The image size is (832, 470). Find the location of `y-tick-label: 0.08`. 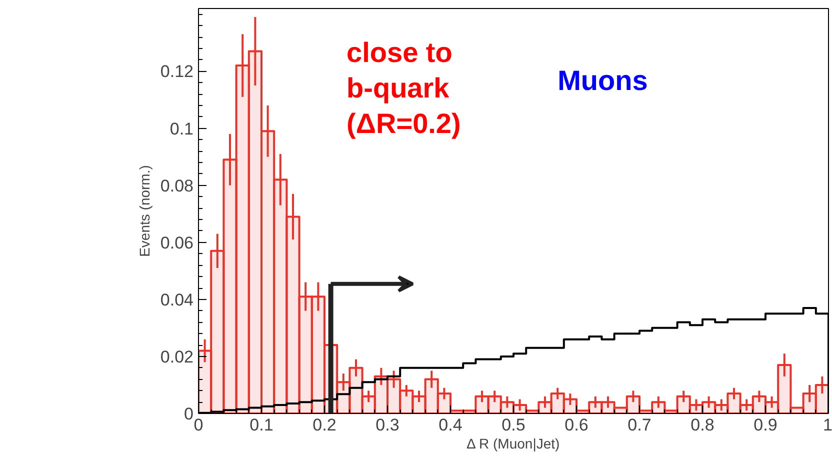

y-tick-label: 0.08 is located at coordinates (177, 186).